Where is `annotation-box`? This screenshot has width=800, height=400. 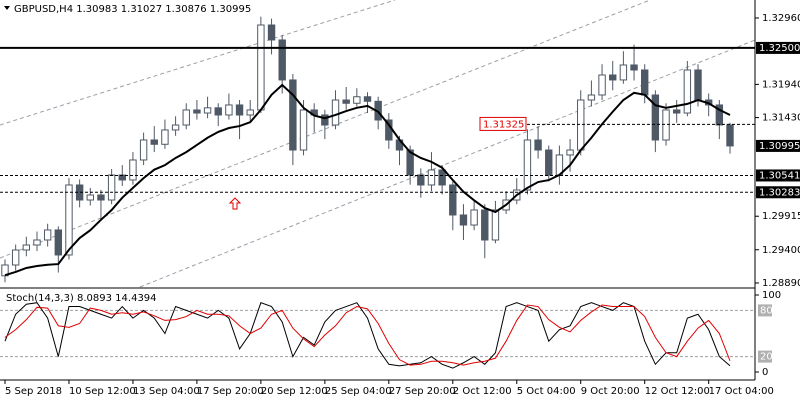
annotation-box is located at coordinates (503, 123).